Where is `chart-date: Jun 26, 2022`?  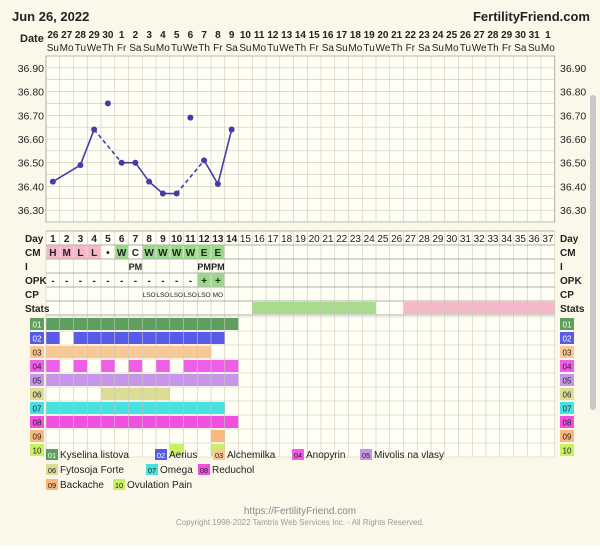 chart-date: Jun 26, 2022 is located at coordinates (50, 16).